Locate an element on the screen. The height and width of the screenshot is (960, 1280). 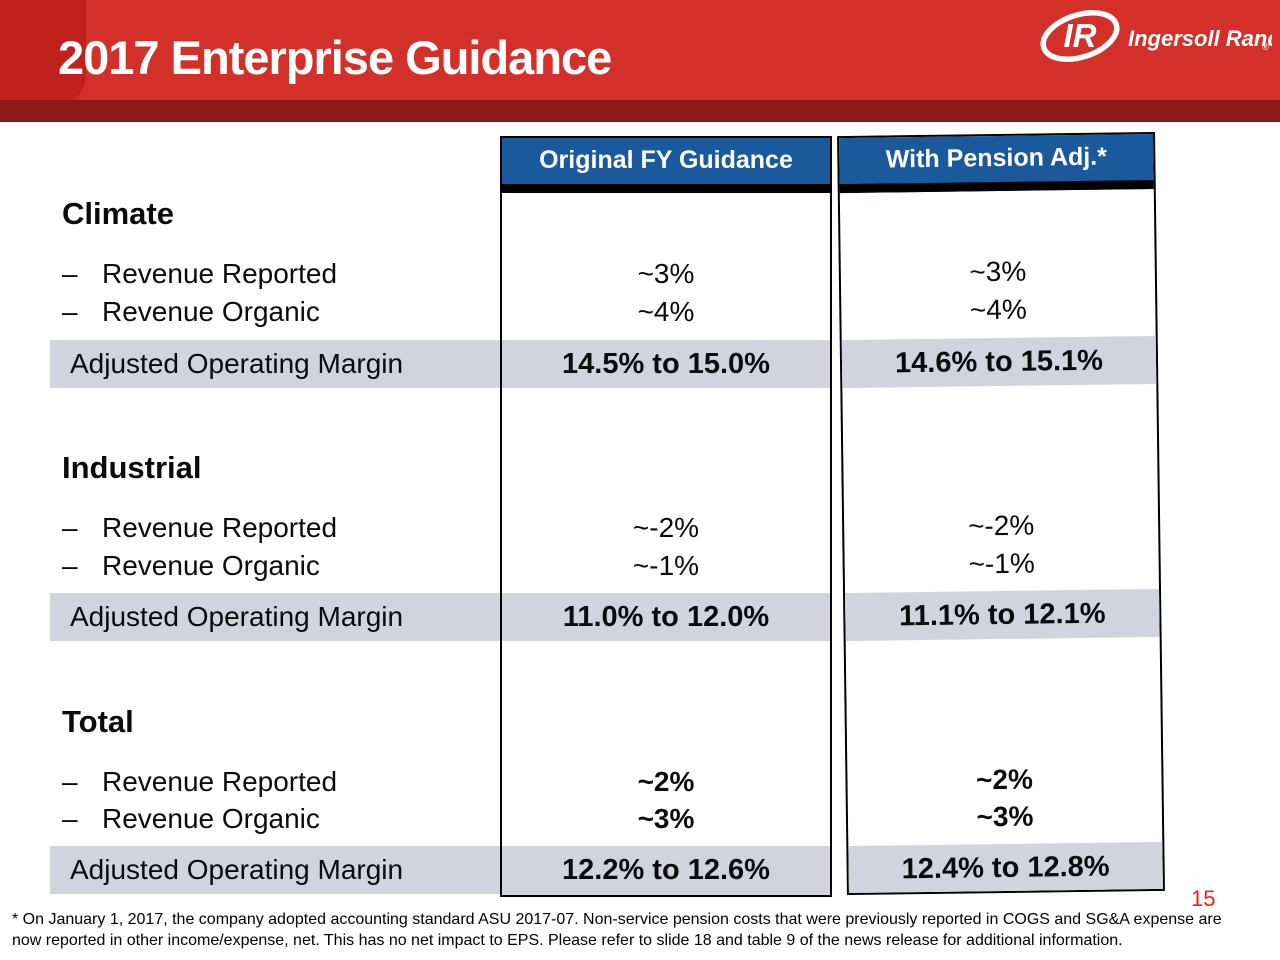
value-industrial-revenue-reported-original: ~-2% is located at coordinates (666, 527).